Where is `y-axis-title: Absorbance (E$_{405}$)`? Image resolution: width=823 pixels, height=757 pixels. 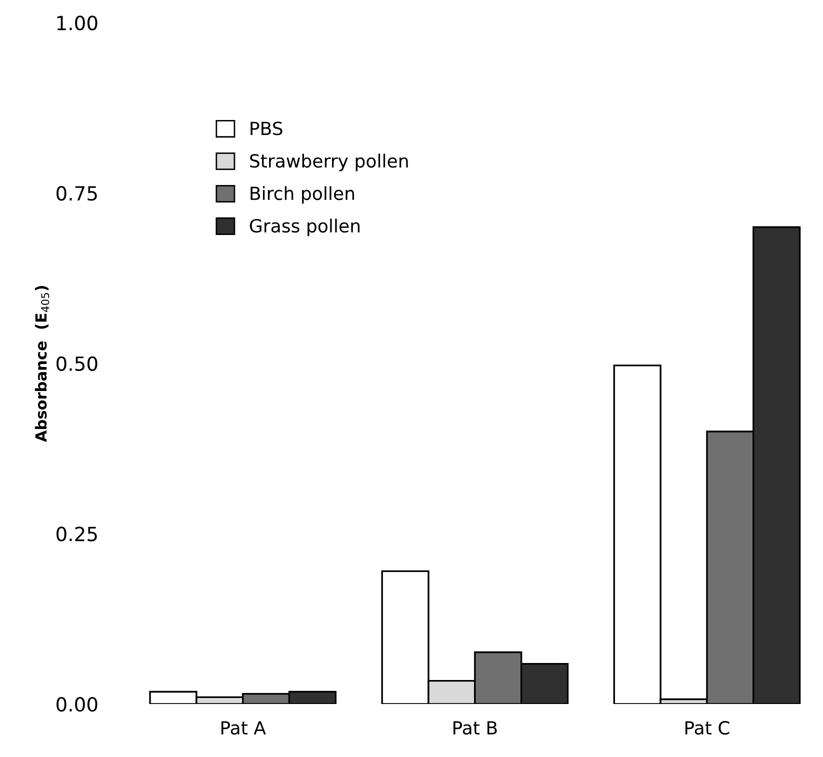
y-axis-title: Absorbance (E$_{405}$) is located at coordinates (42, 364).